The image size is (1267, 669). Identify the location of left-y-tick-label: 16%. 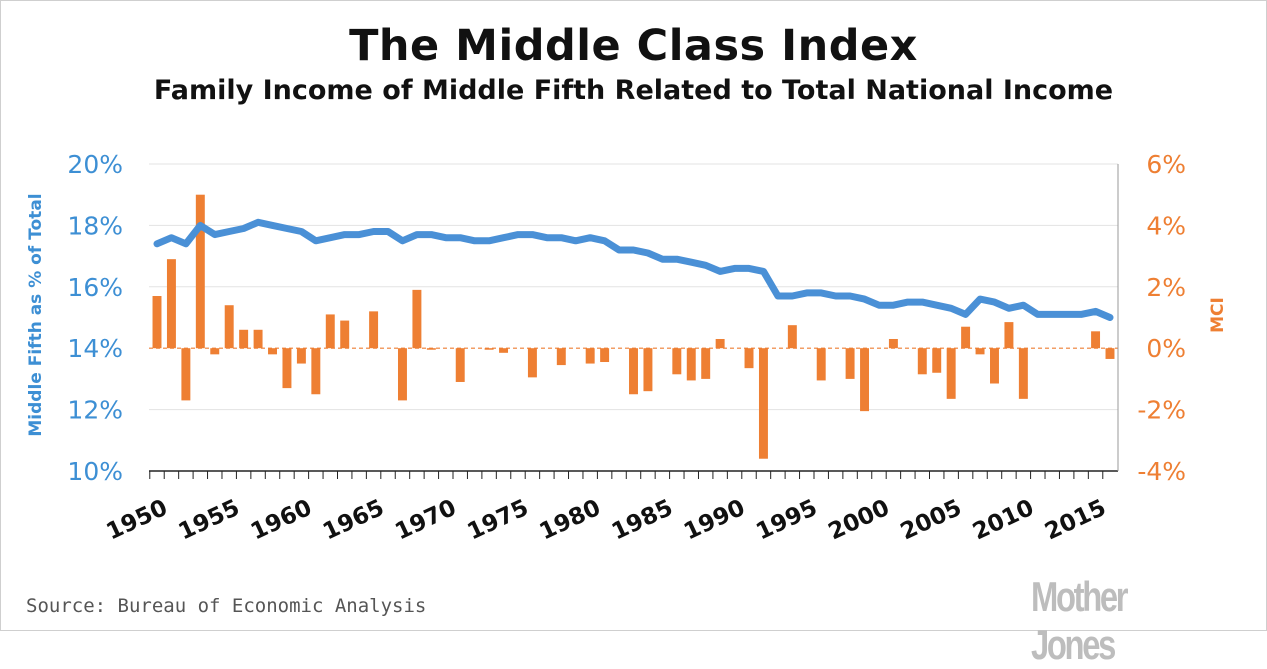
(95, 287).